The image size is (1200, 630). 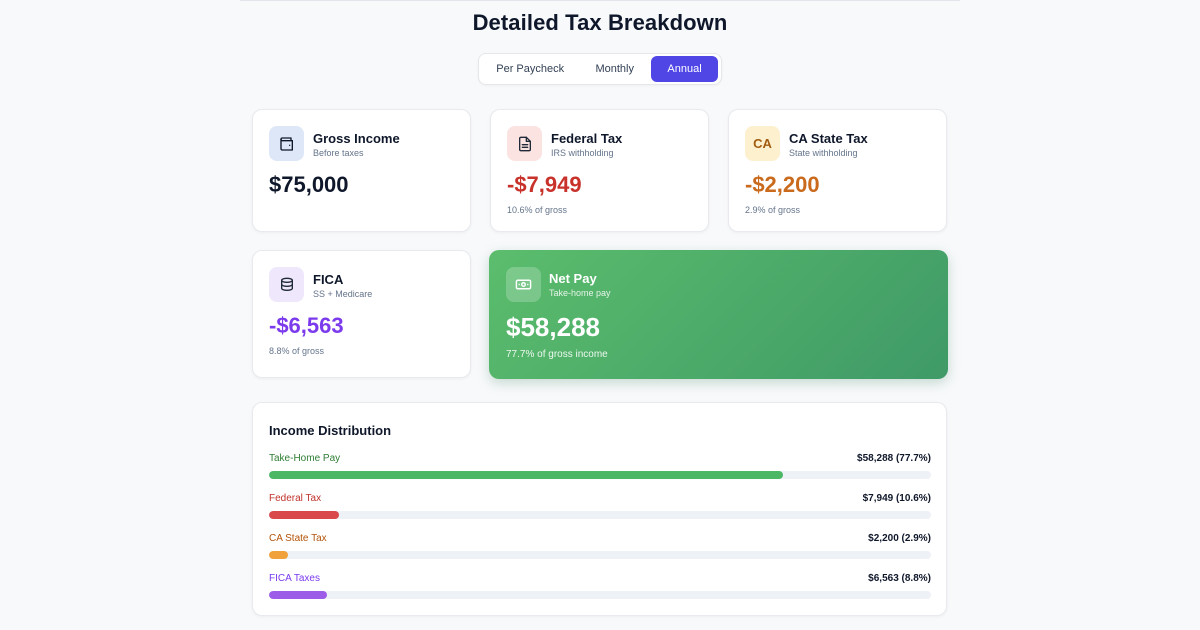 What do you see at coordinates (899, 578) in the screenshot?
I see `distribution-amount: $6,563 (8.8%)` at bounding box center [899, 578].